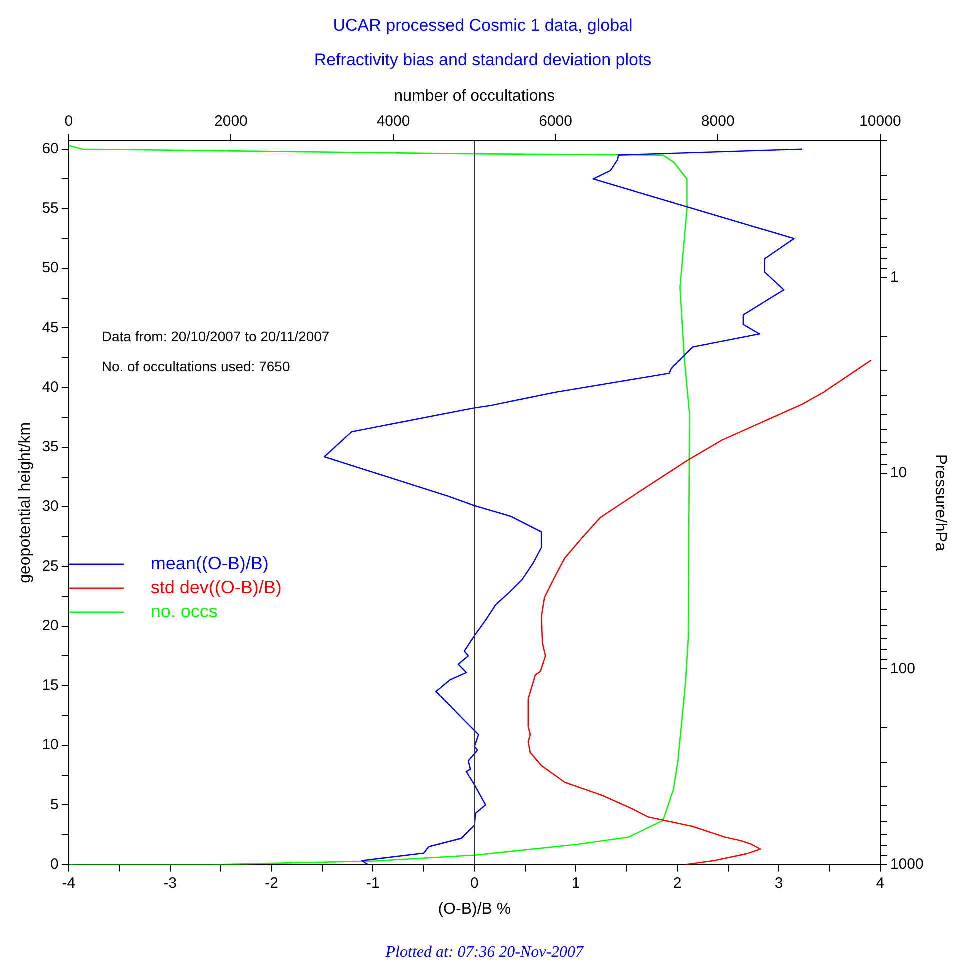  What do you see at coordinates (50, 566) in the screenshot?
I see `y-tick-label: 25` at bounding box center [50, 566].